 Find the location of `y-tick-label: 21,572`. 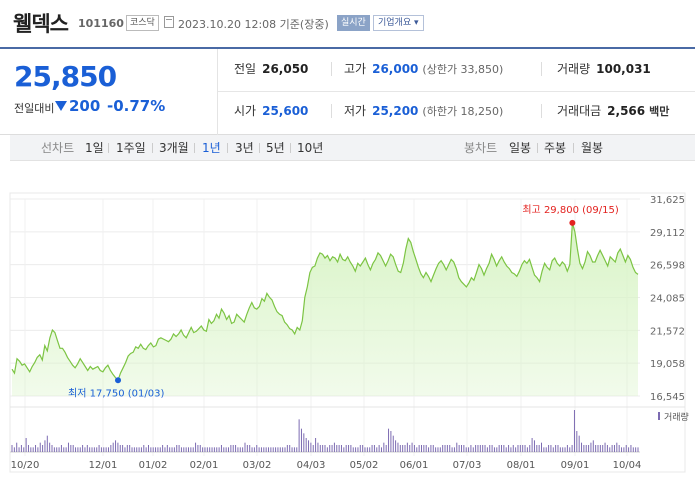

y-tick-label: 21,572 is located at coordinates (667, 331).